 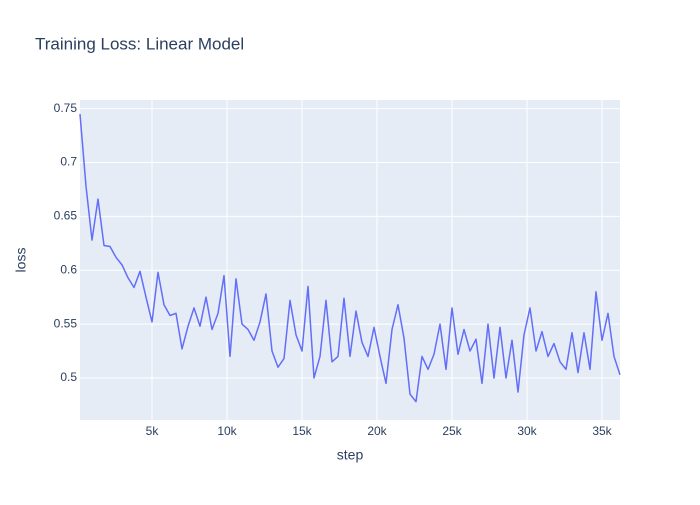 I want to click on y-tick-label: 0.7, so click(x=68, y=162).